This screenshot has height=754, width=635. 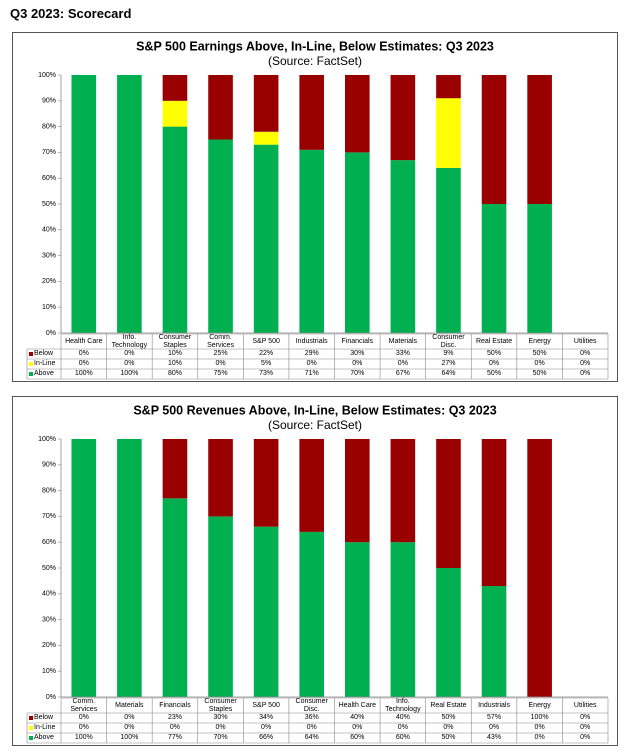 I want to click on y-tick-label: 20%, so click(x=49, y=645).